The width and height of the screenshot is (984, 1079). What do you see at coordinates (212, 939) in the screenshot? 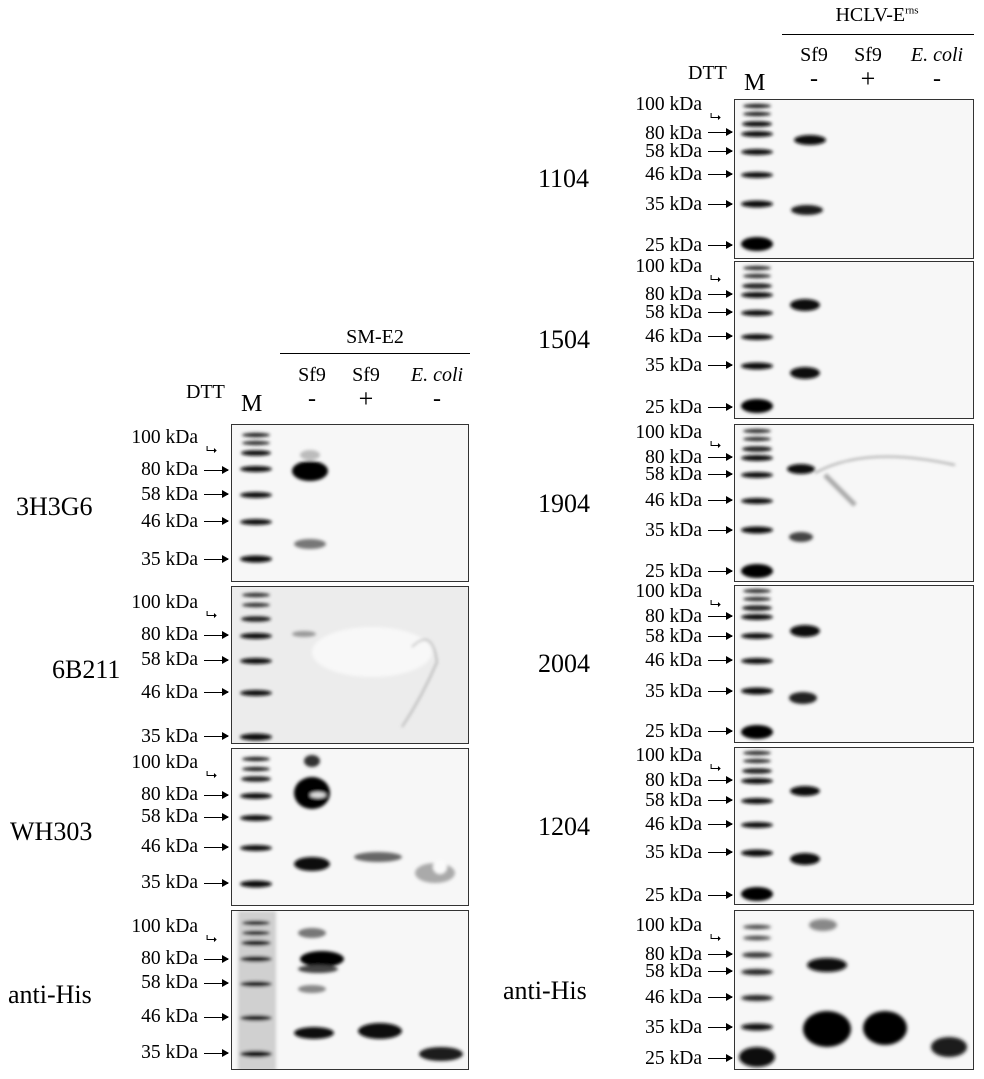
I see `left-p3-hook-arrow-icon: ⮡` at bounding box center [212, 939].